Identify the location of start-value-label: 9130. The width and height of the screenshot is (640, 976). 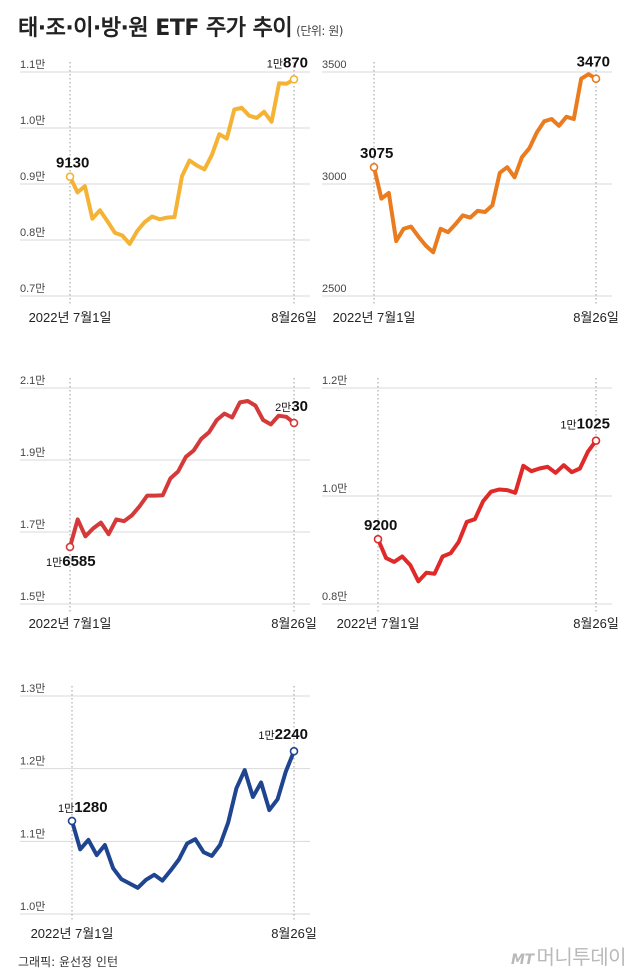
(72, 163).